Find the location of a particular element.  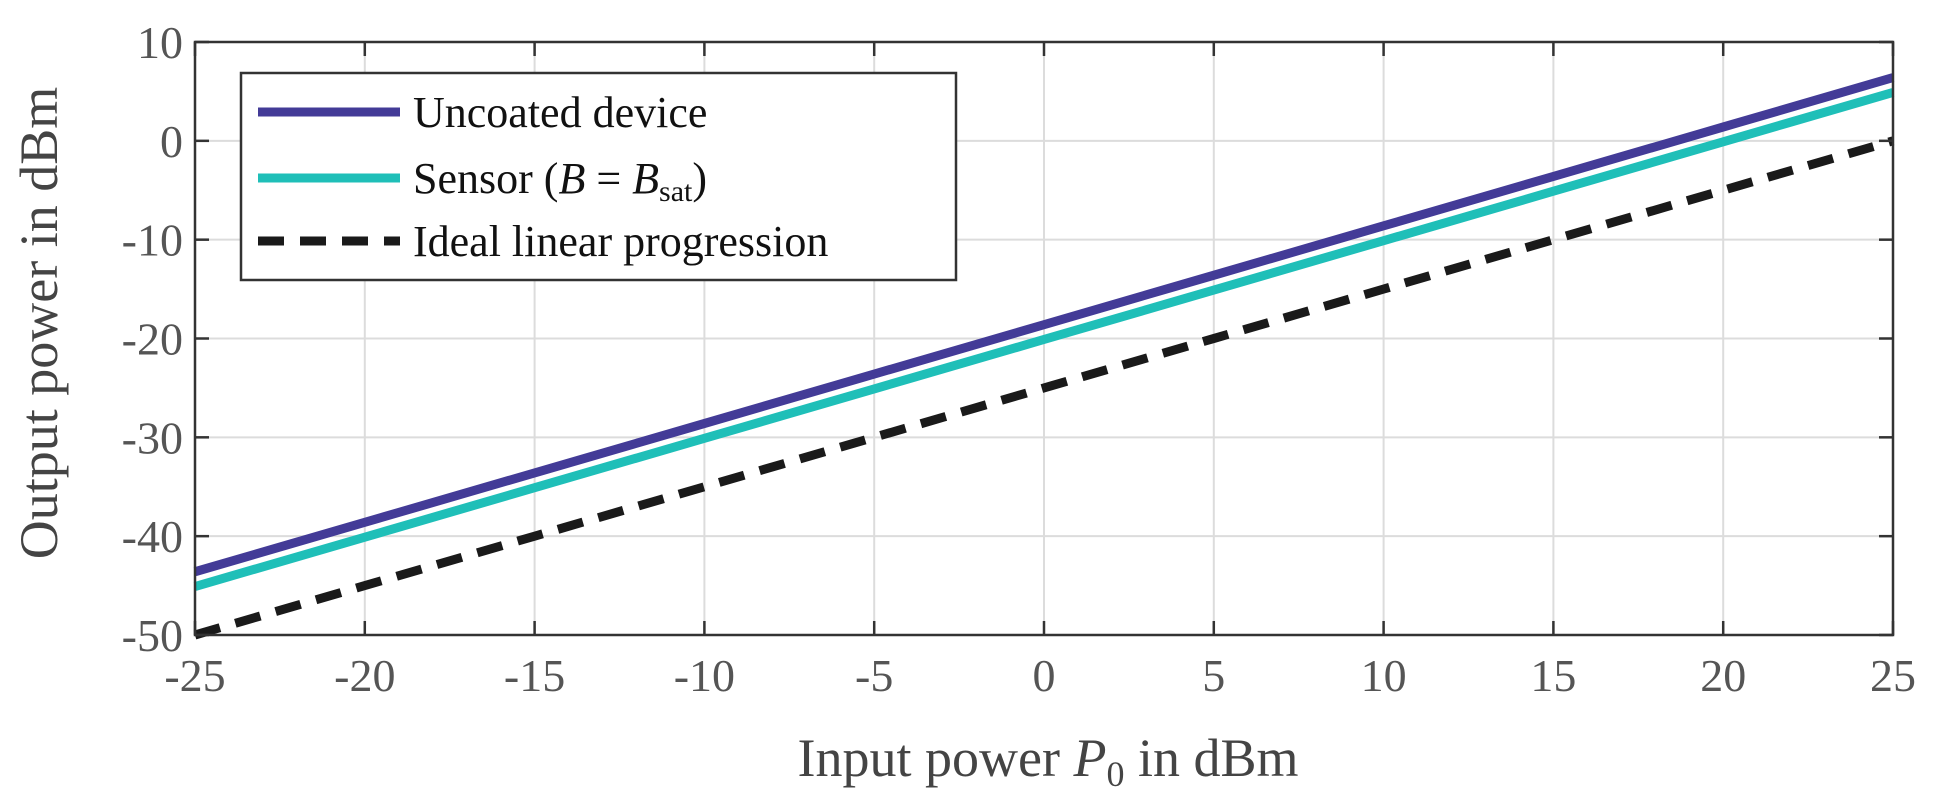

legend-label-ideal: Ideal linear progression is located at coordinates (620, 241).